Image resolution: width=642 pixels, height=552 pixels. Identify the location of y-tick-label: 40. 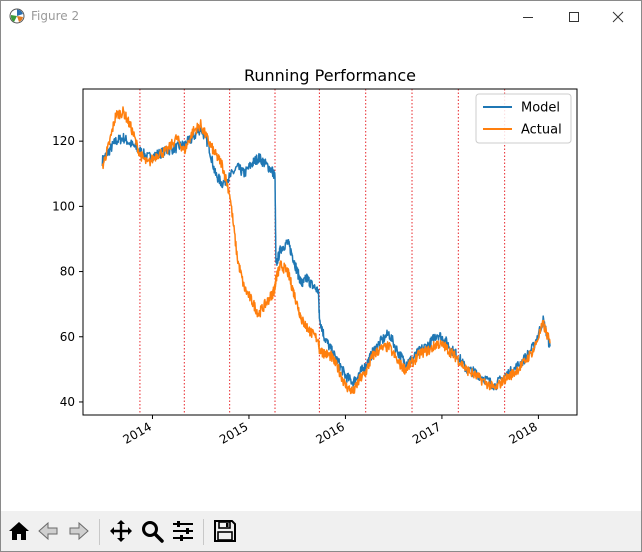
(67, 402).